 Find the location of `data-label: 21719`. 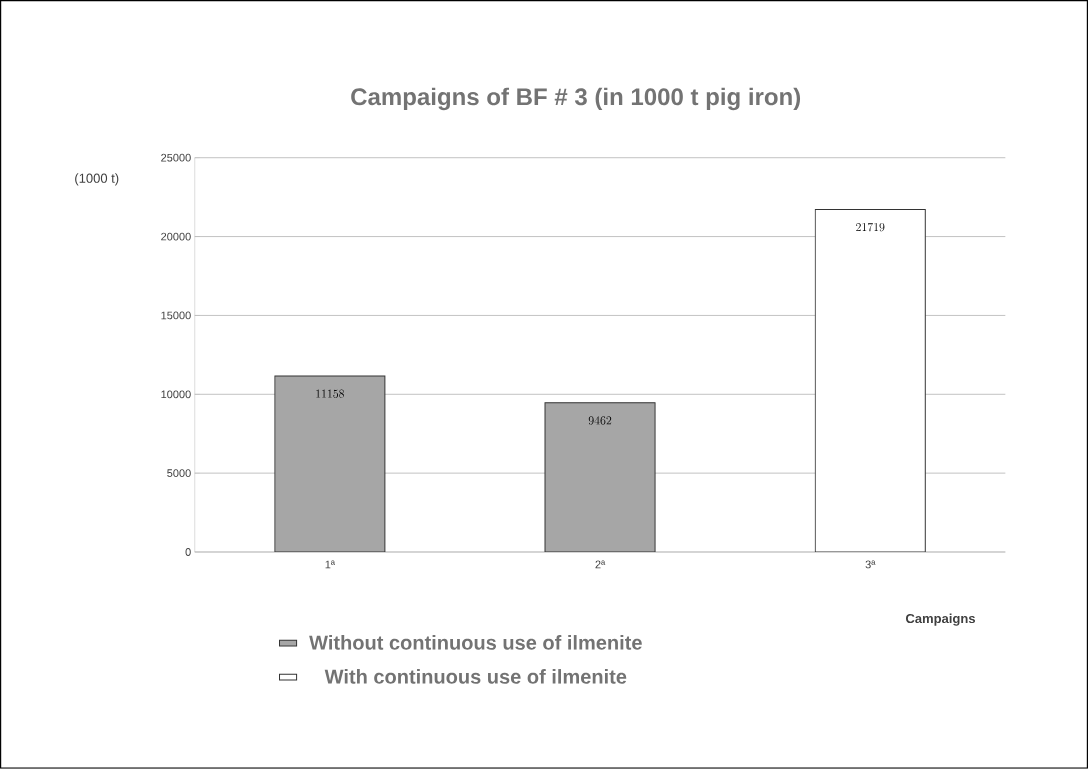

data-label: 21719 is located at coordinates (870, 227).